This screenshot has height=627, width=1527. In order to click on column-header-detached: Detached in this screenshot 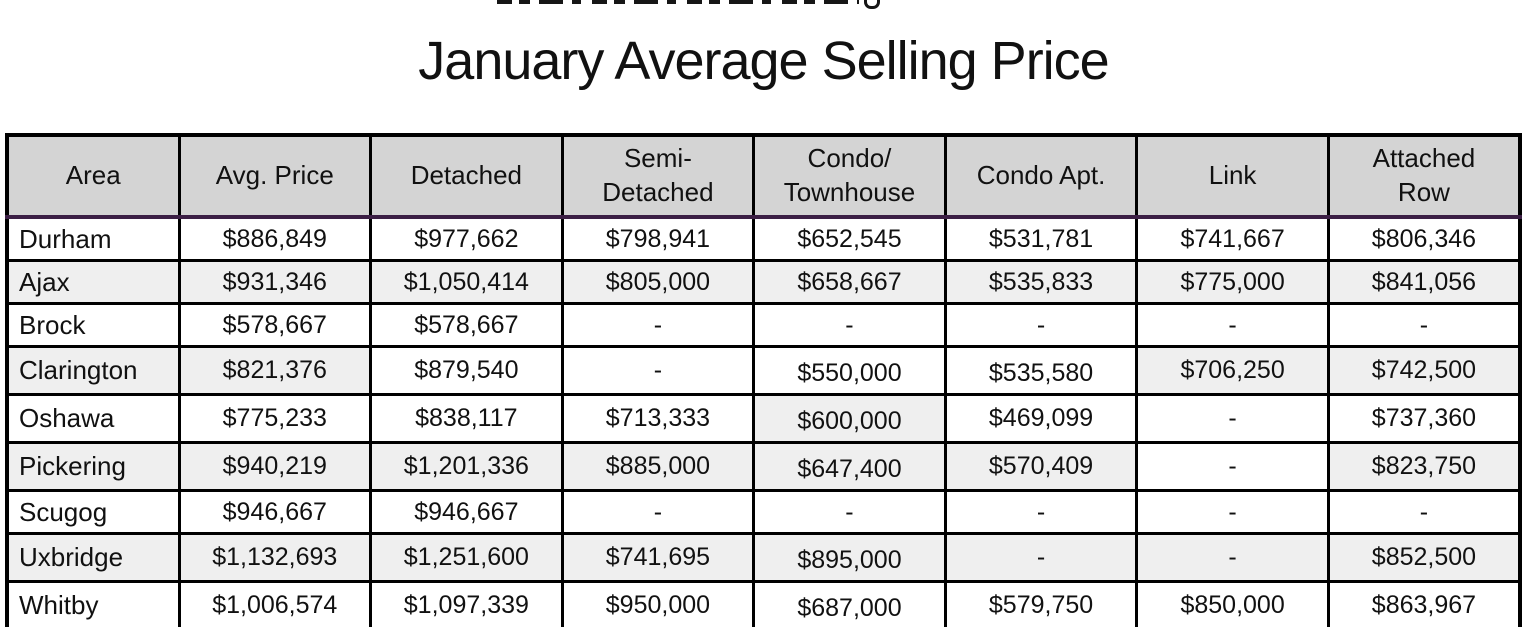, I will do `click(466, 176)`.